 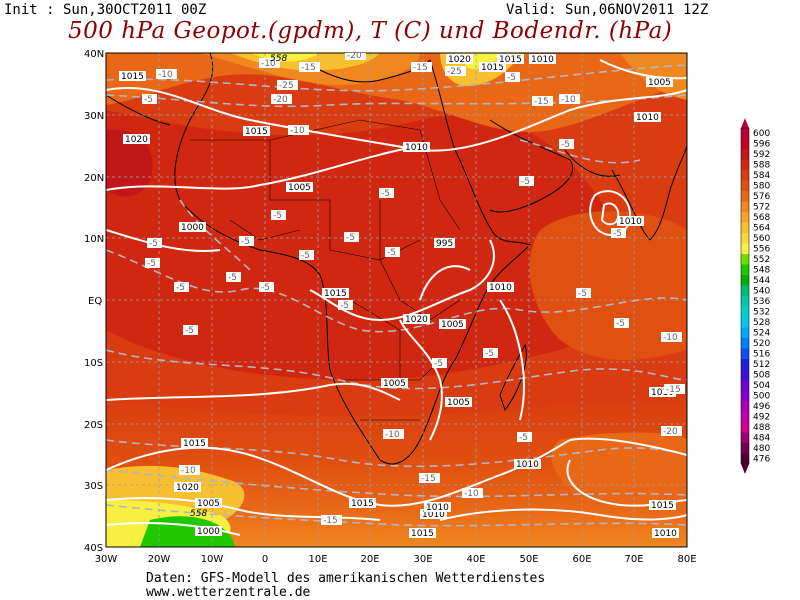 I want to click on lat-label: 30N, so click(x=94, y=116).